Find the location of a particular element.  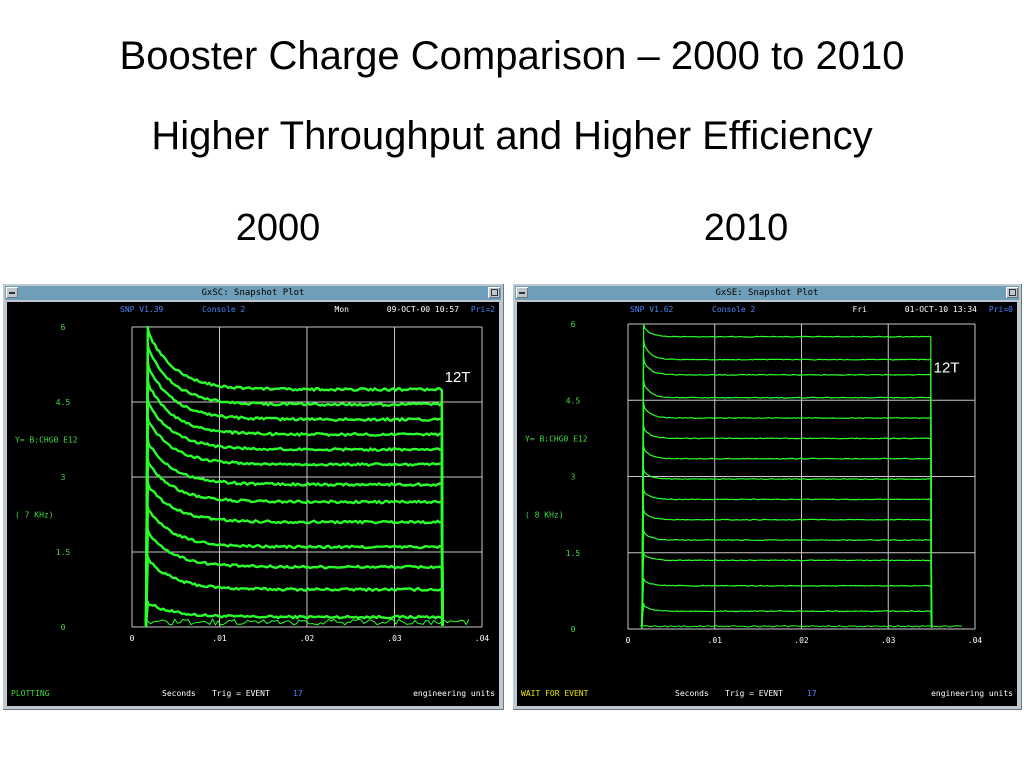

sample-rate-label: ( 7 KHz) is located at coordinates (34, 515).